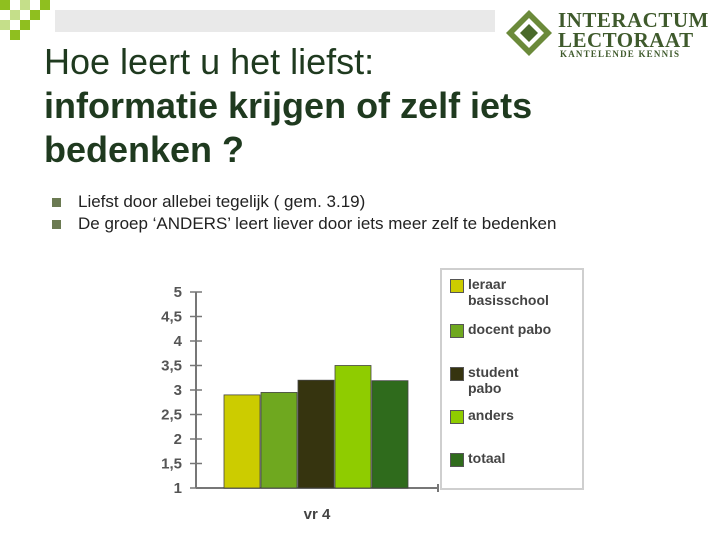 Image resolution: width=720 pixels, height=540 pixels. I want to click on logo-tagline: KANTELENDE KENNIS, so click(620, 54).